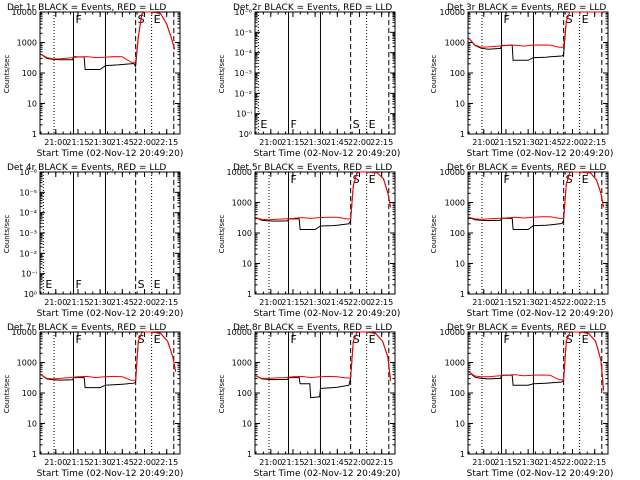  Describe the element at coordinates (312, 8) in the screenshot. I see `panel-title: Det 2r BLACK = Events, RED = LLD` at that location.